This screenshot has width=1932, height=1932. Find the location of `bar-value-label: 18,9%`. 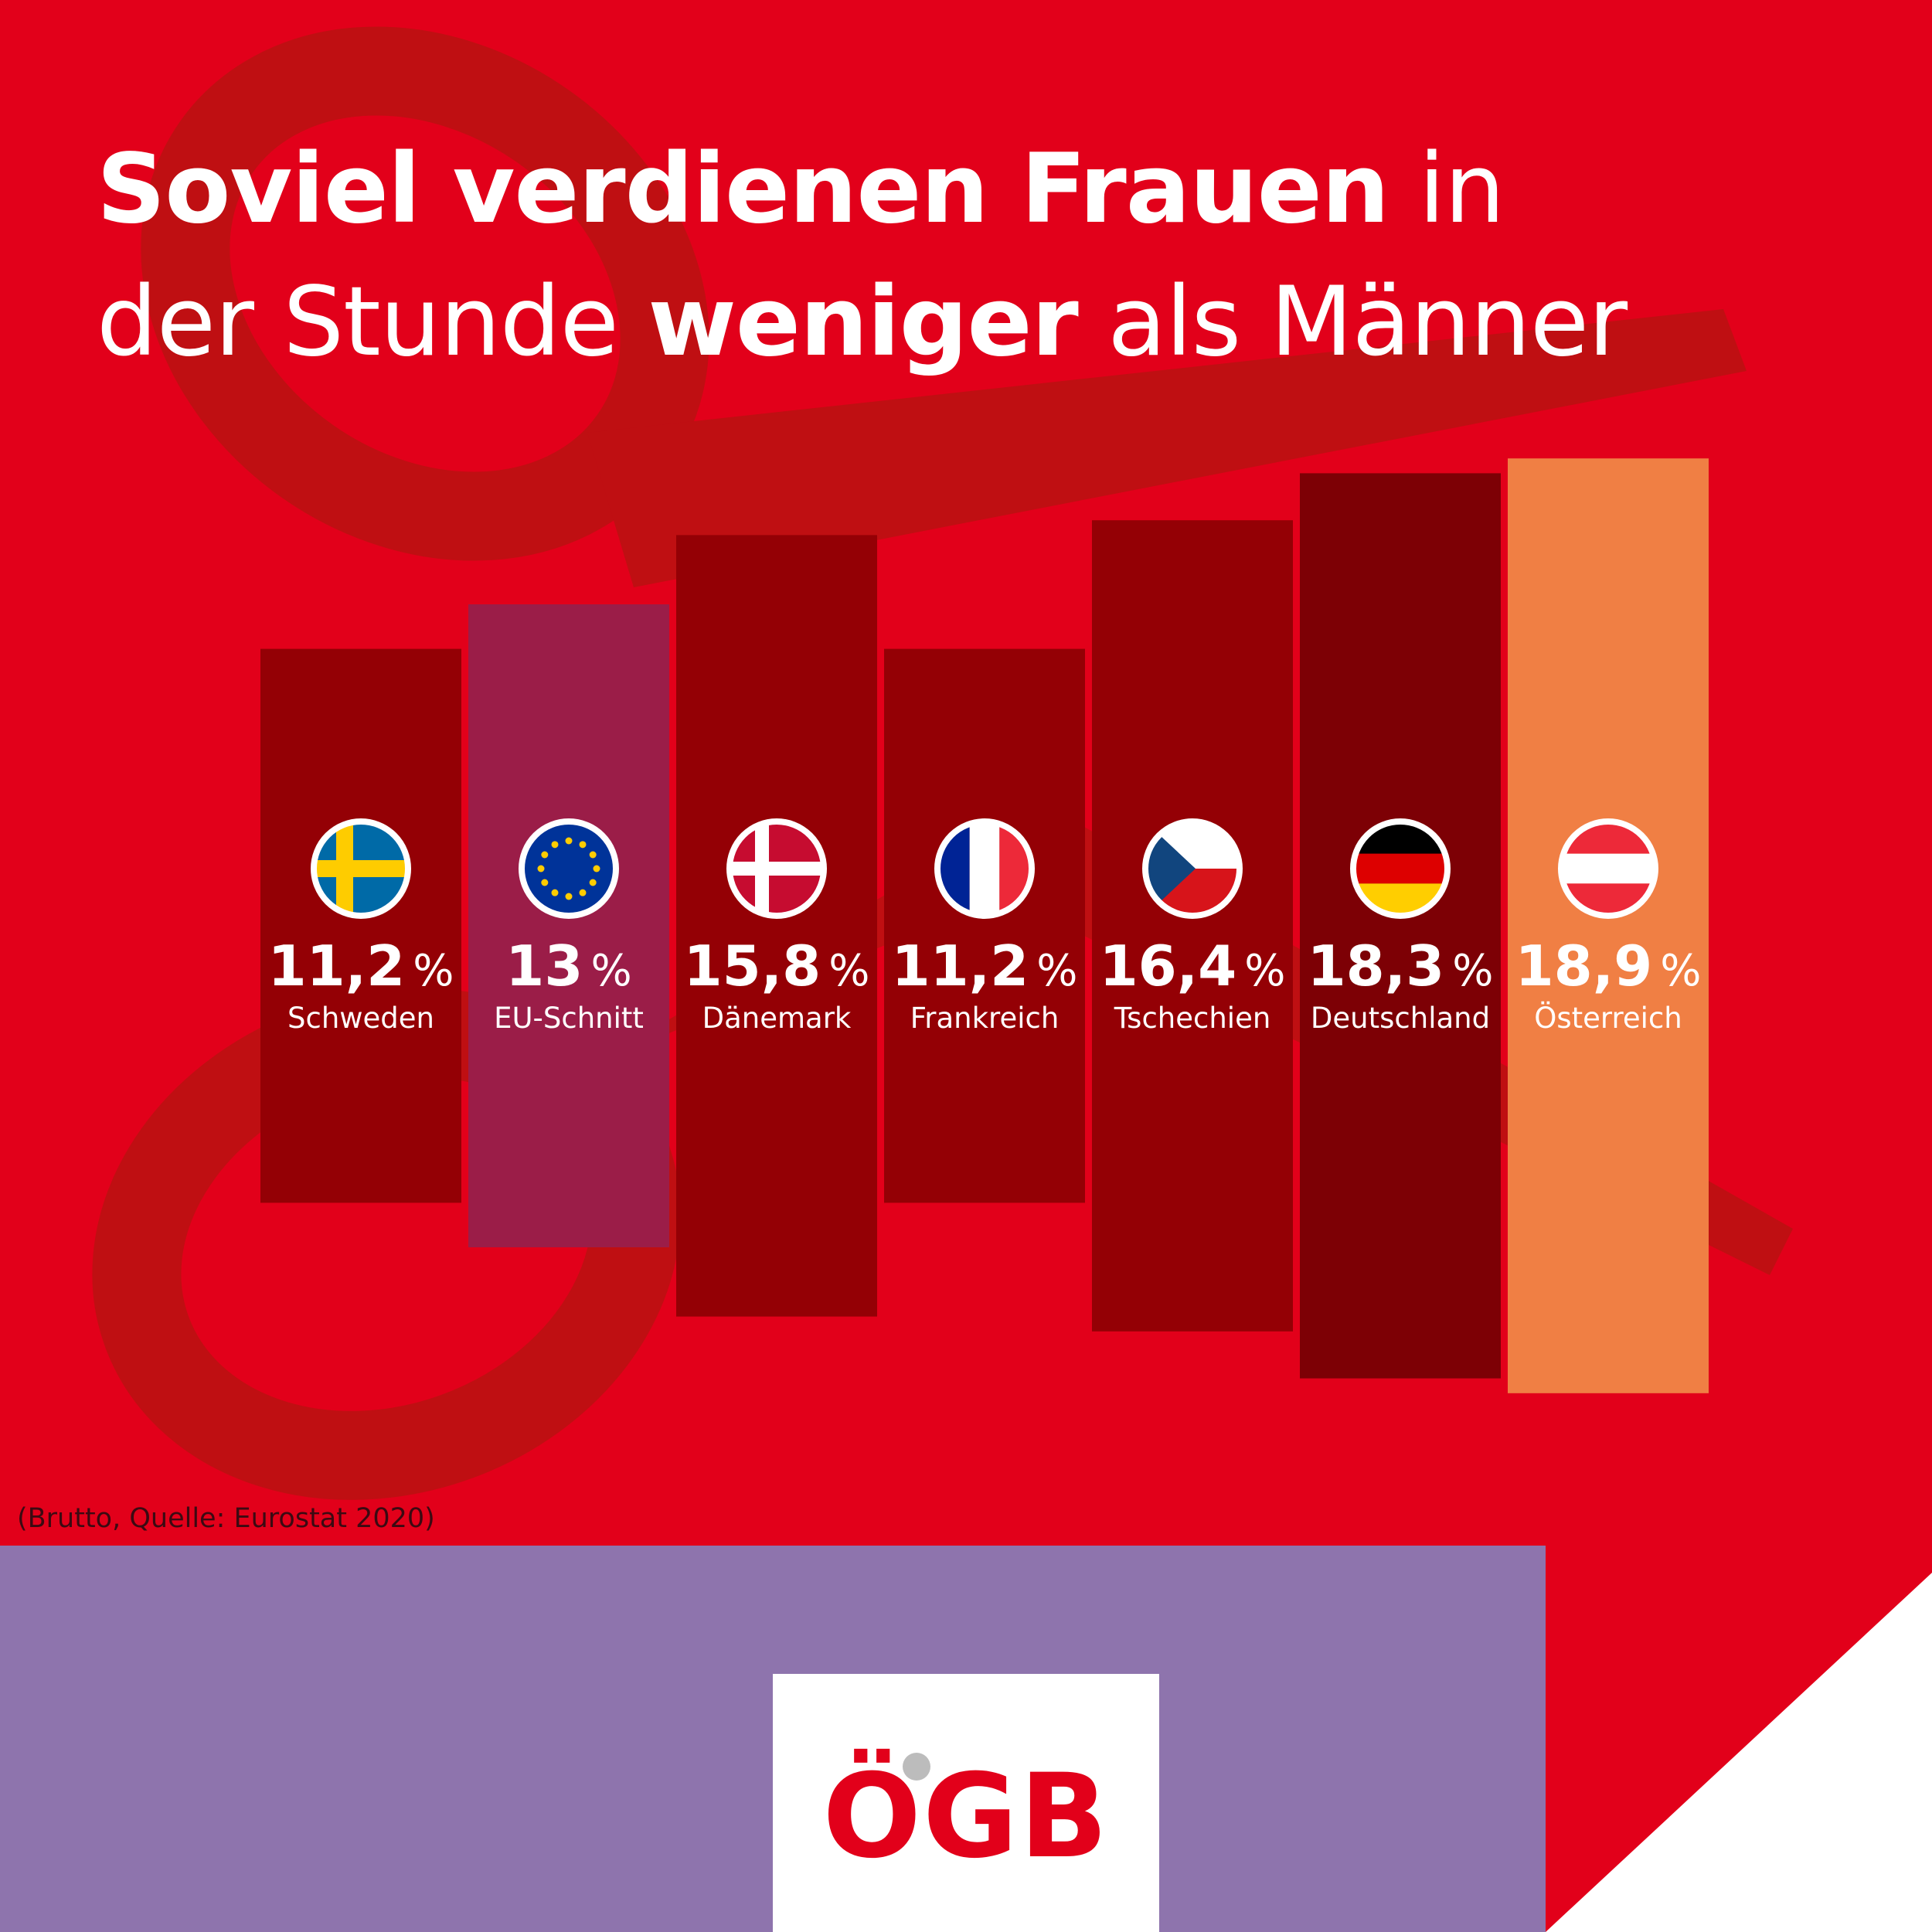

bar-value-label: 18,9% is located at coordinates (1609, 966).